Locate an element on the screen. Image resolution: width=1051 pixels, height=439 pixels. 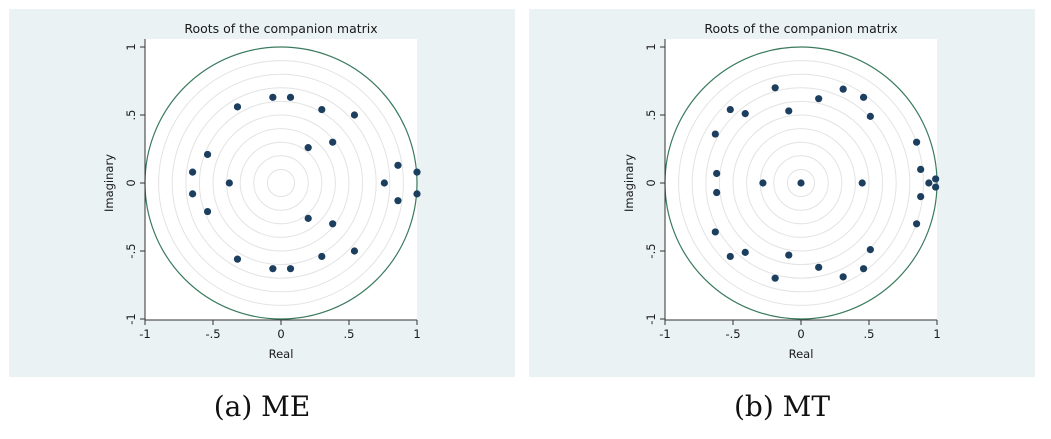
caption-me: (a) ME is located at coordinates (262, 406).